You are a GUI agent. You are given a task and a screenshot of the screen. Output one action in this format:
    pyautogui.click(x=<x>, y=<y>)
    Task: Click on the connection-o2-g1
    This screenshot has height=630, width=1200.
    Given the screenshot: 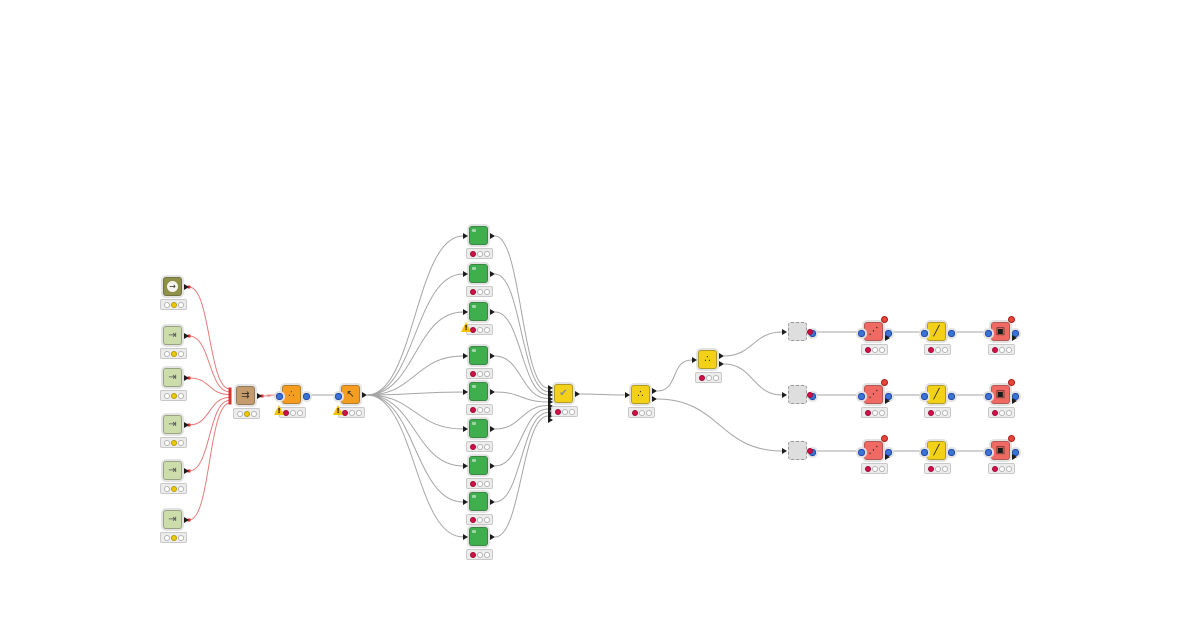 What is the action you would take?
    pyautogui.click(x=415, y=315)
    